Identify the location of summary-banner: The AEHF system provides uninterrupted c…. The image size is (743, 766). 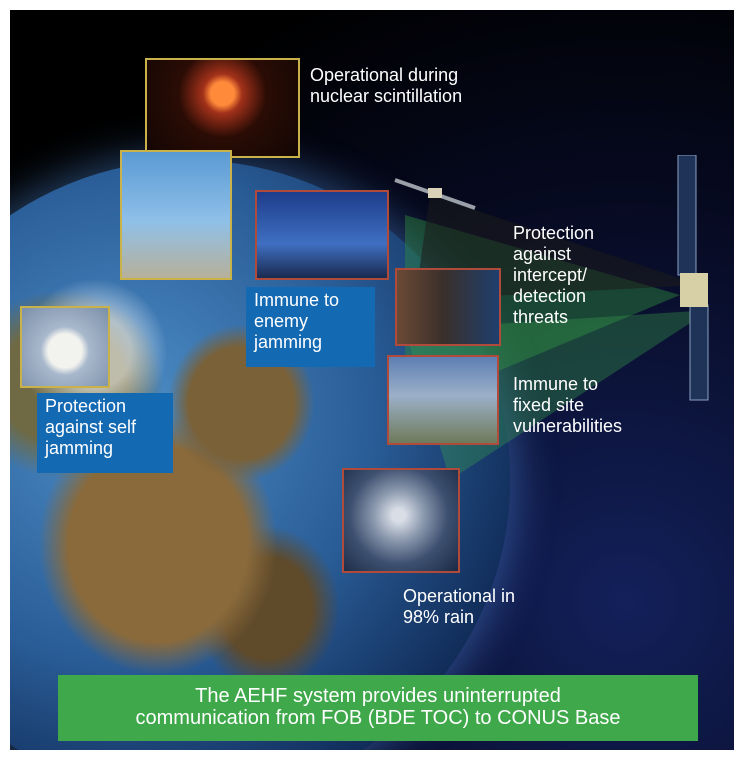
(378, 708).